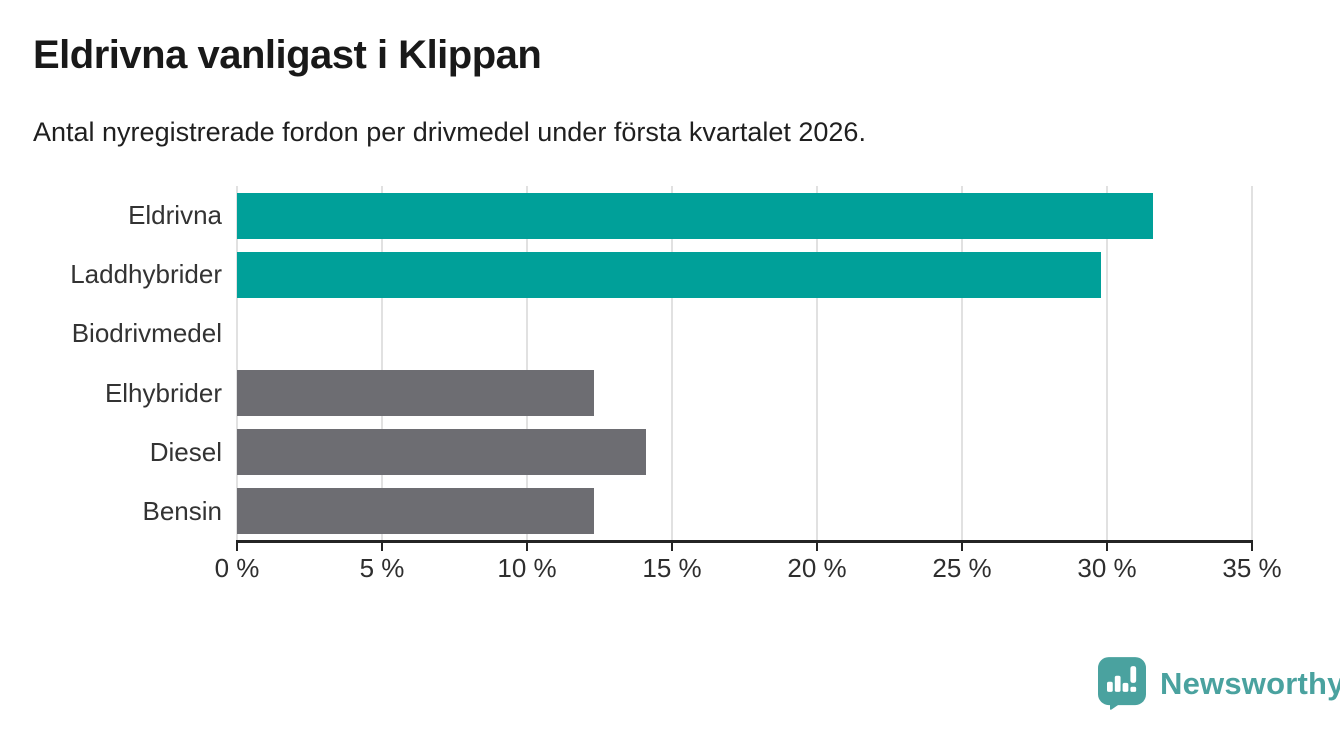 The height and width of the screenshot is (733, 1340). What do you see at coordinates (146, 274) in the screenshot?
I see `category-label-laddhybrider: Laddhybrider` at bounding box center [146, 274].